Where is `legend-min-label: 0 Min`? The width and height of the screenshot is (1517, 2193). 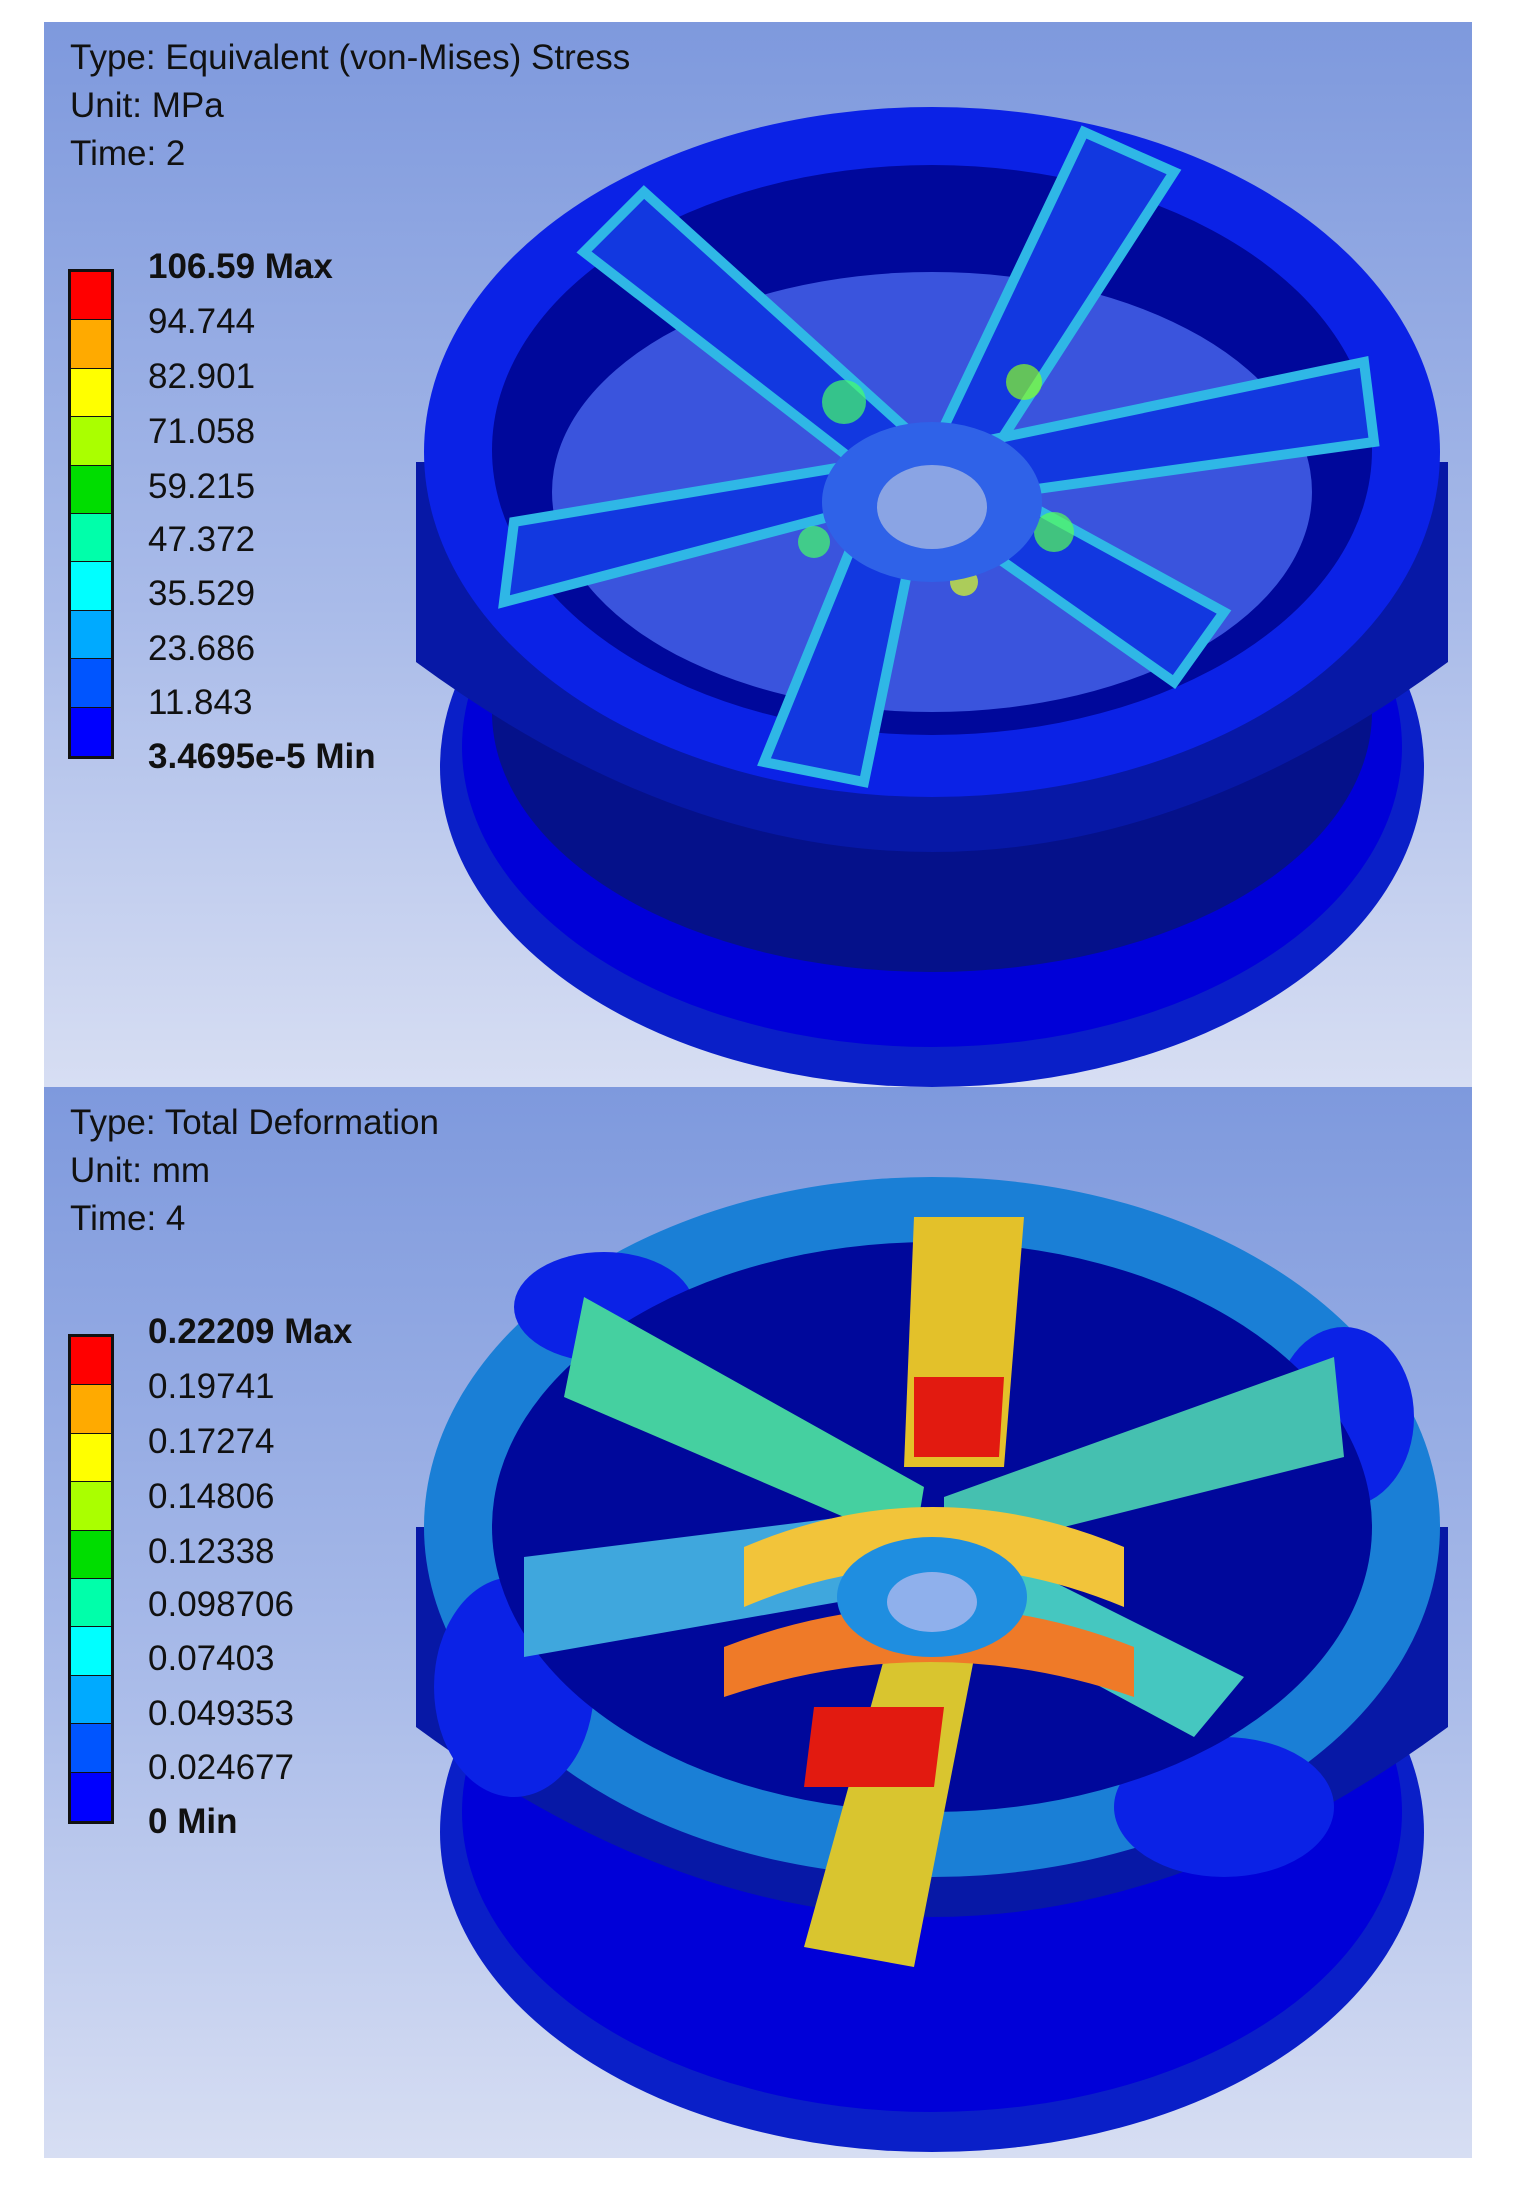
legend-min-label: 0 Min is located at coordinates (193, 1821).